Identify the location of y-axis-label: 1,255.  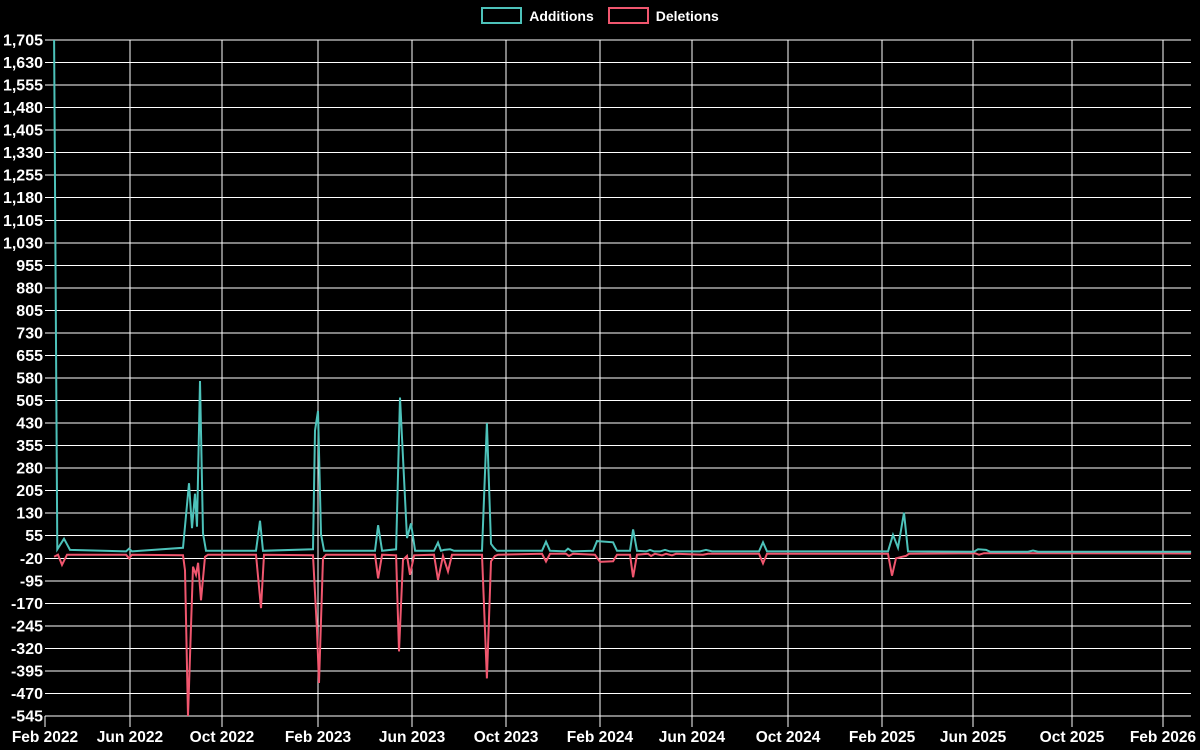
(23, 176).